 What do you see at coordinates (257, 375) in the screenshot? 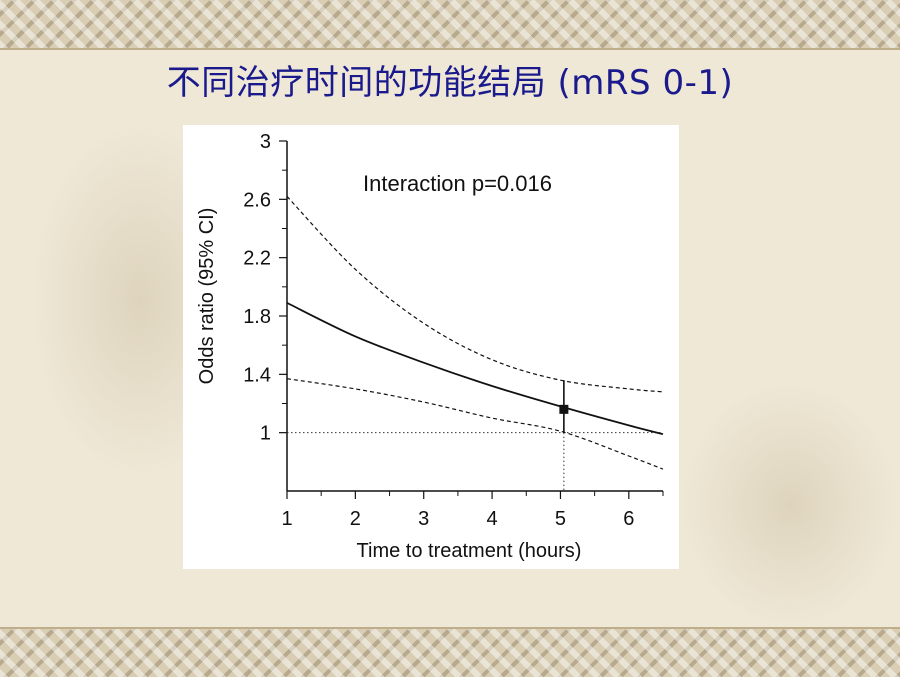
I see `y-tick-label: 1.4` at bounding box center [257, 375].